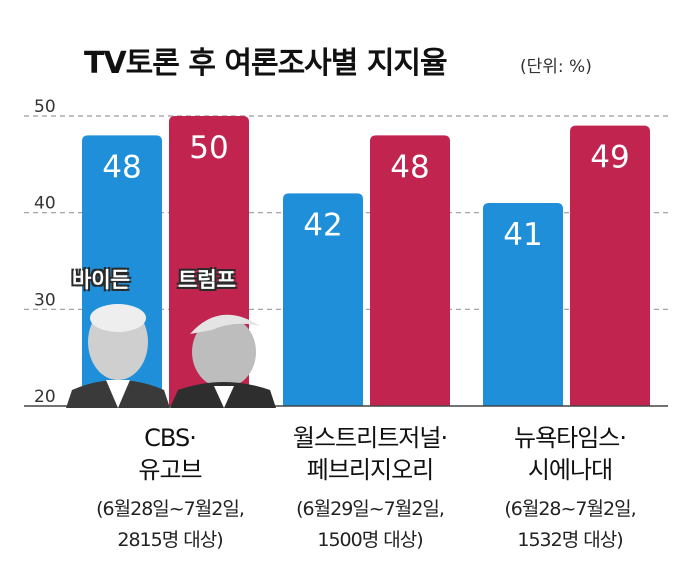  Describe the element at coordinates (570, 489) in the screenshot. I see `category-label-nyt: 뉴욕타임스· 시에나대 (6월28~7월2일, 1532명 대상)` at that location.